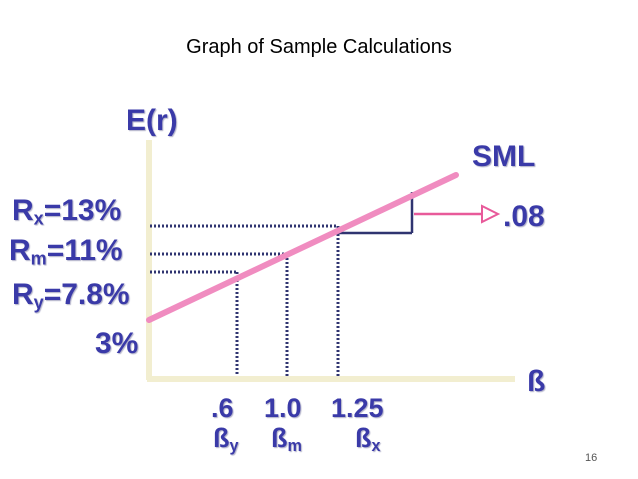 This screenshot has width=638, height=479. Describe the element at coordinates (152, 120) in the screenshot. I see `y-axis-label: E(r)` at that location.